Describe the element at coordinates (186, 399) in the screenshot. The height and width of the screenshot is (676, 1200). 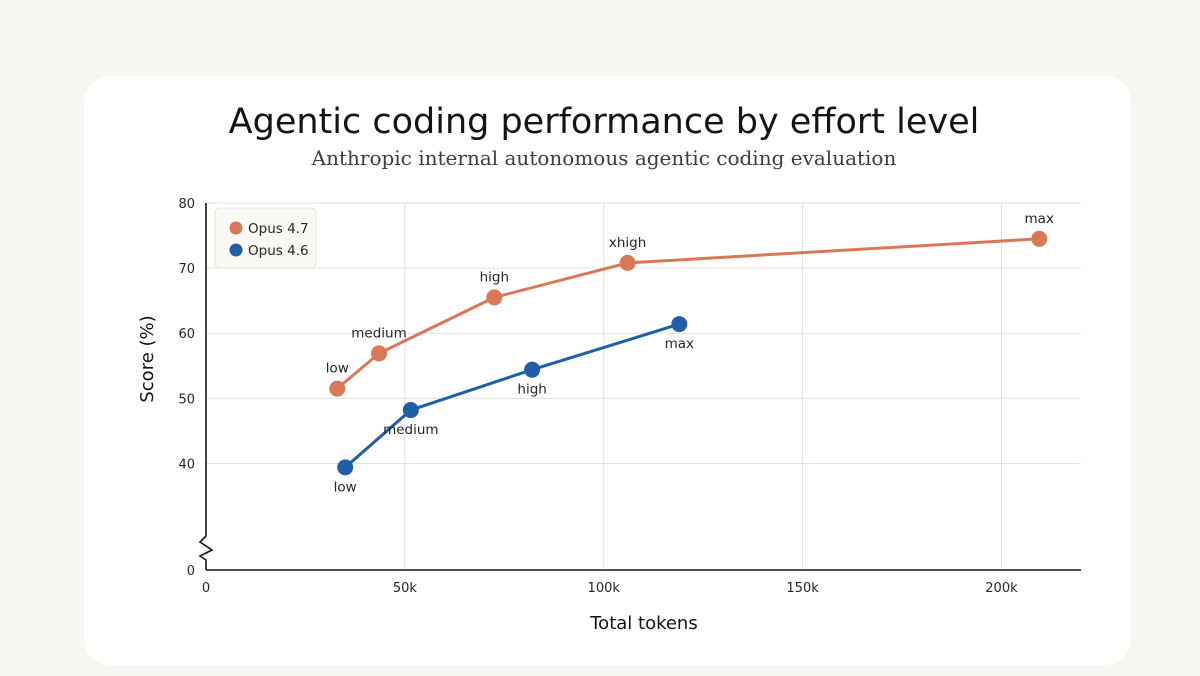
I see `y-tick-label: 50` at that location.